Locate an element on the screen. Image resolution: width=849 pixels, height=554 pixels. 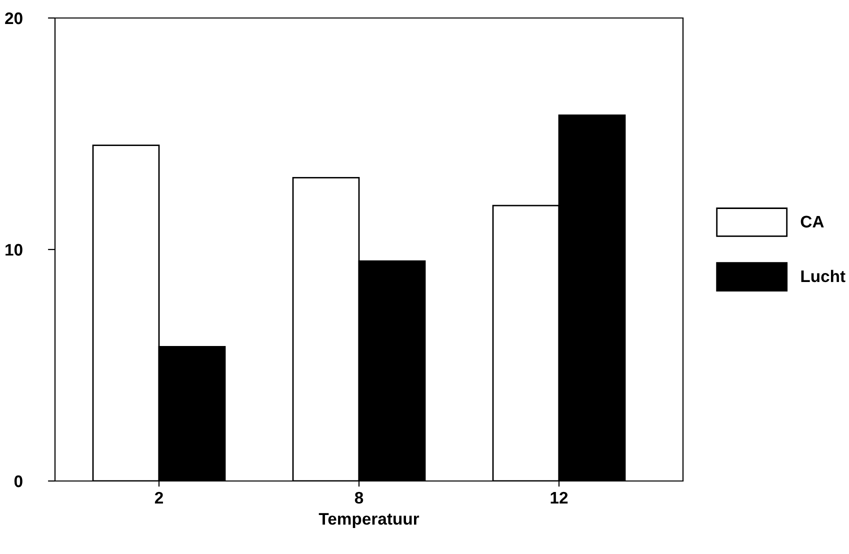
legend-label: Lucht is located at coordinates (823, 276).